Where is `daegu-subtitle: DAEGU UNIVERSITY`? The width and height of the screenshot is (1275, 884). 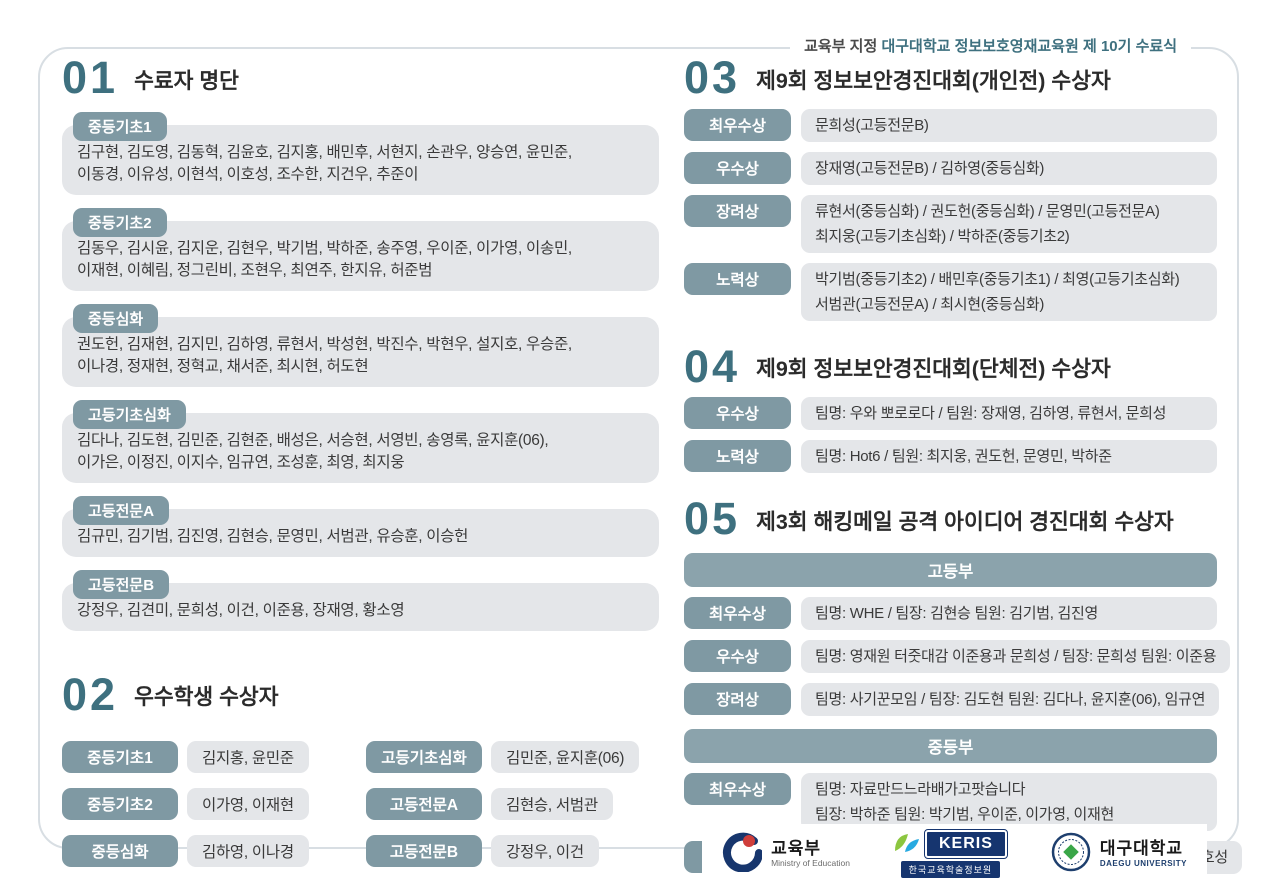
daegu-subtitle: DAEGU UNIVERSITY is located at coordinates (1143, 863).